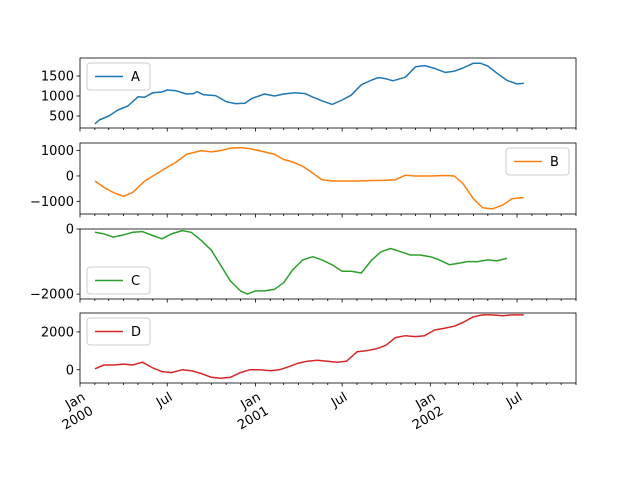 The width and height of the screenshot is (640, 480). What do you see at coordinates (309, 347) in the screenshot?
I see `series-line-D` at bounding box center [309, 347].